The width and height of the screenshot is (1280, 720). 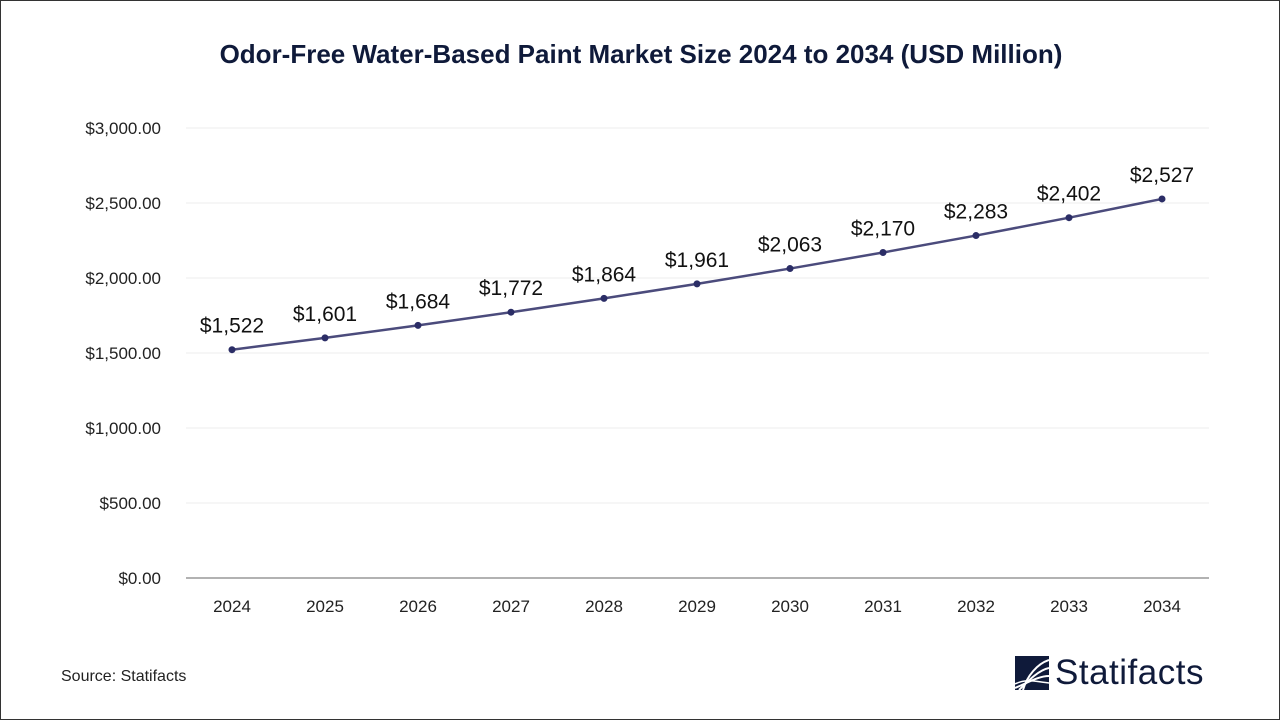 I want to click on x-tick-label: 2032, so click(x=976, y=606).